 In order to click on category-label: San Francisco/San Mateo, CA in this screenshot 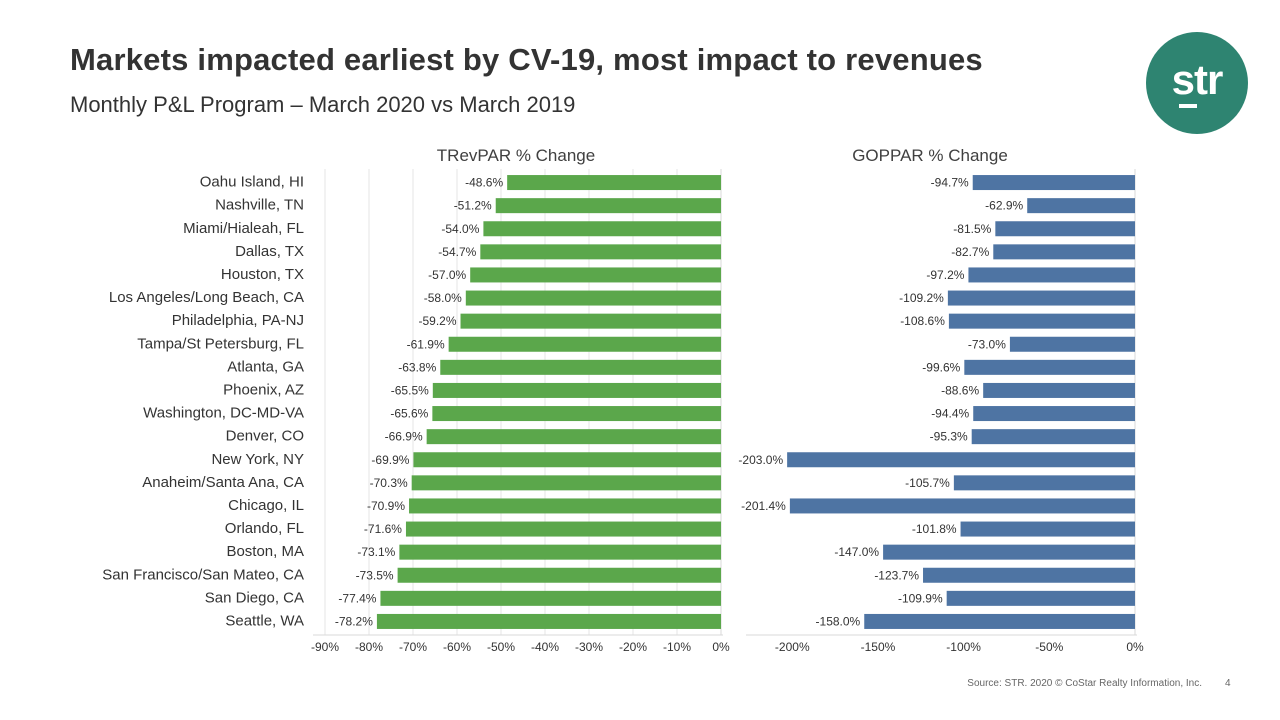, I will do `click(203, 574)`.